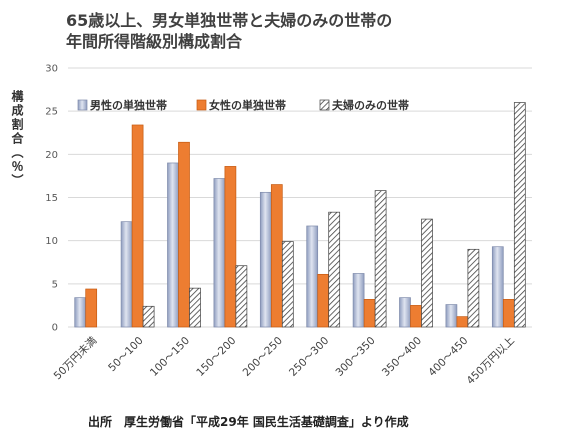  What do you see at coordinates (216, 357) in the screenshot?
I see `x-tick-label: 150～200` at bounding box center [216, 357].